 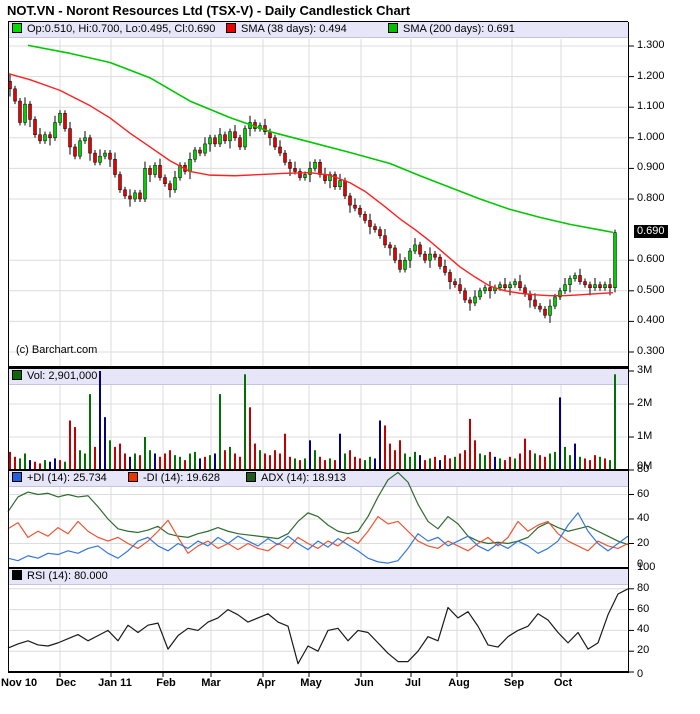 What do you see at coordinates (651, 289) in the screenshot?
I see `price-axis-label: 0.500` at bounding box center [651, 289].